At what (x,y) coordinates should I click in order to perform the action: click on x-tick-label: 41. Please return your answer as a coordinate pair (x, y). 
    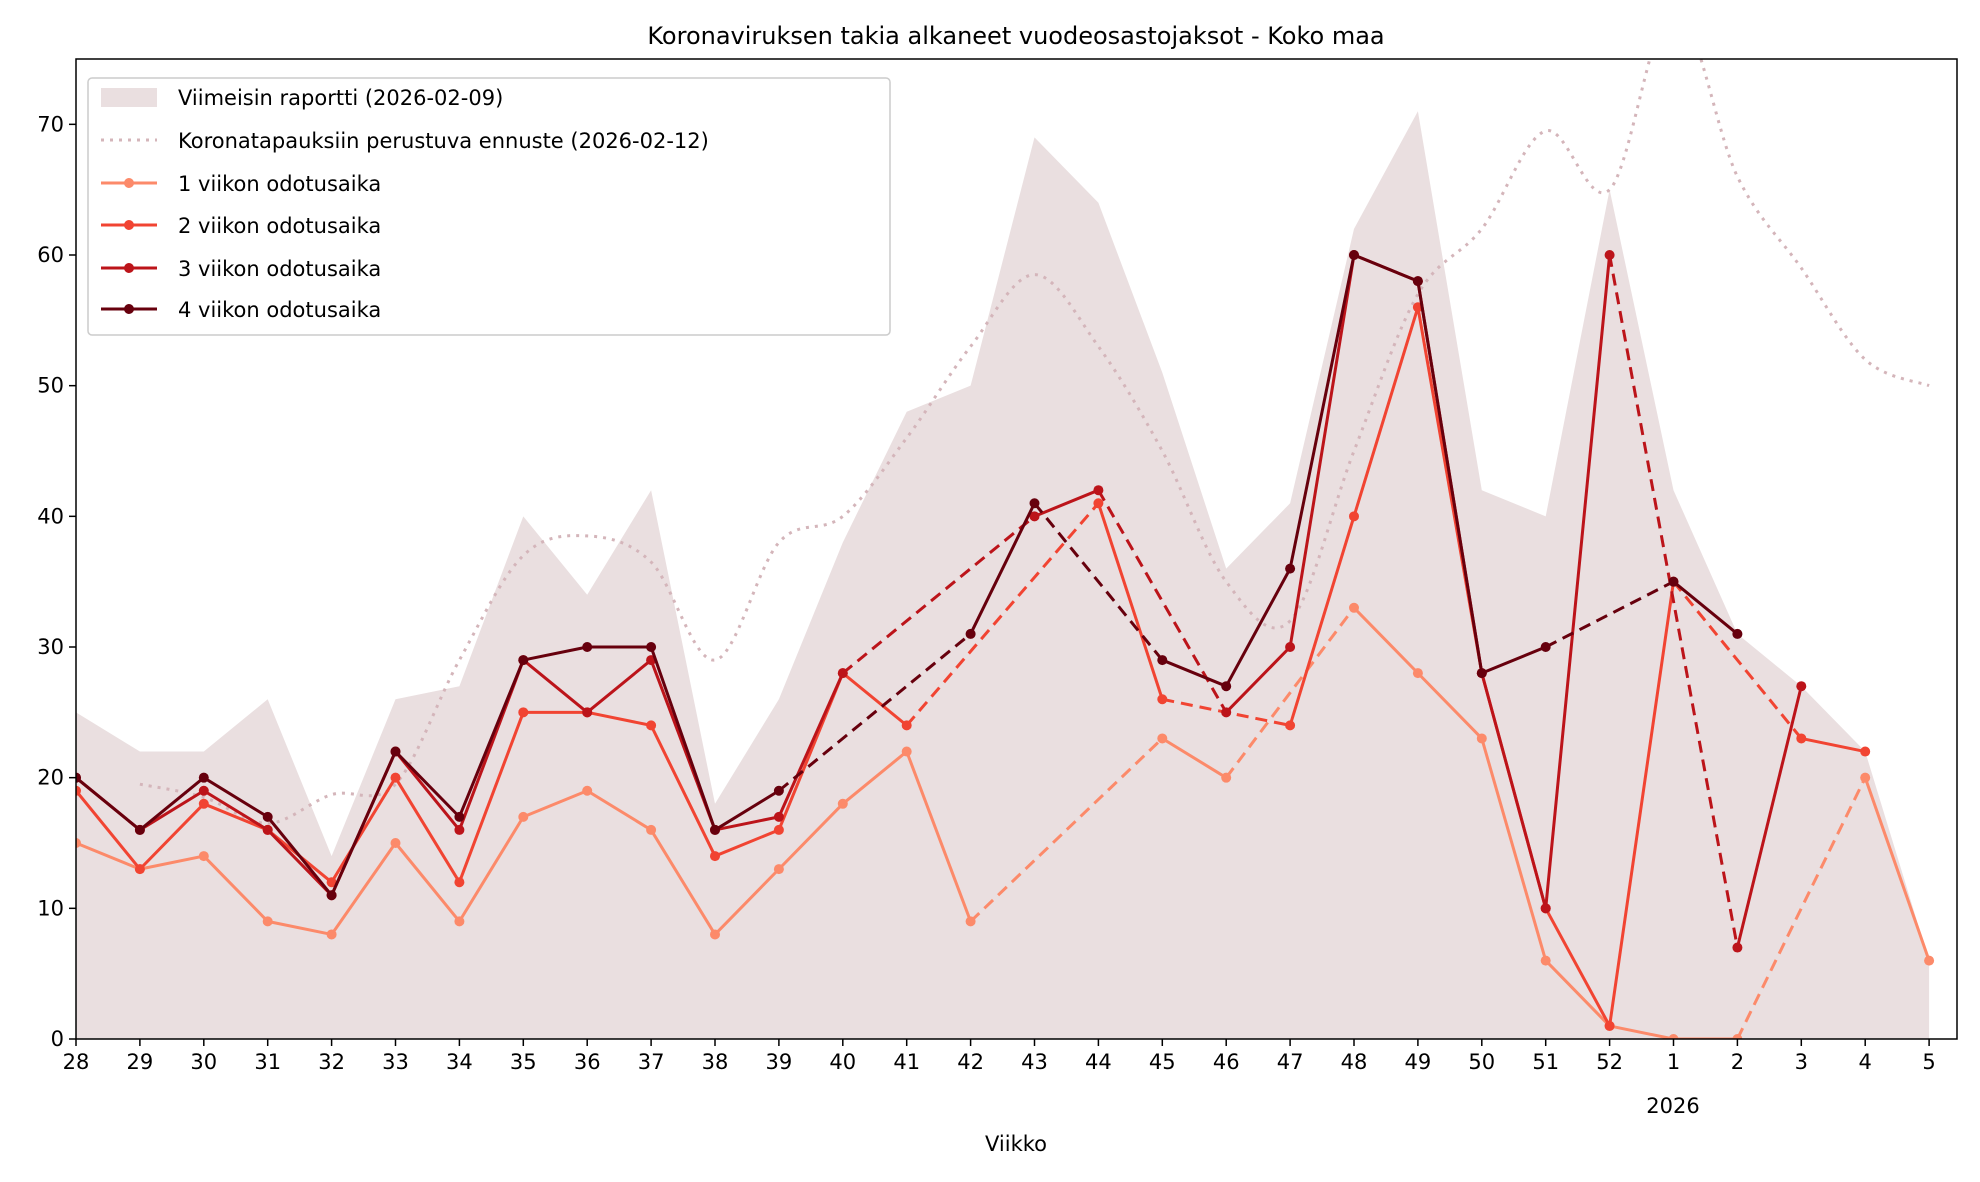
    Looking at the image, I should click on (906, 1062).